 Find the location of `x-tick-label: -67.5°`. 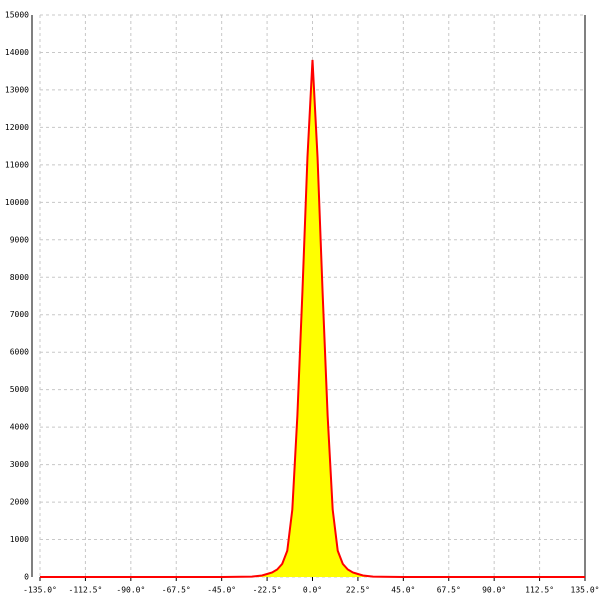

x-tick-label: -67.5° is located at coordinates (176, 590).